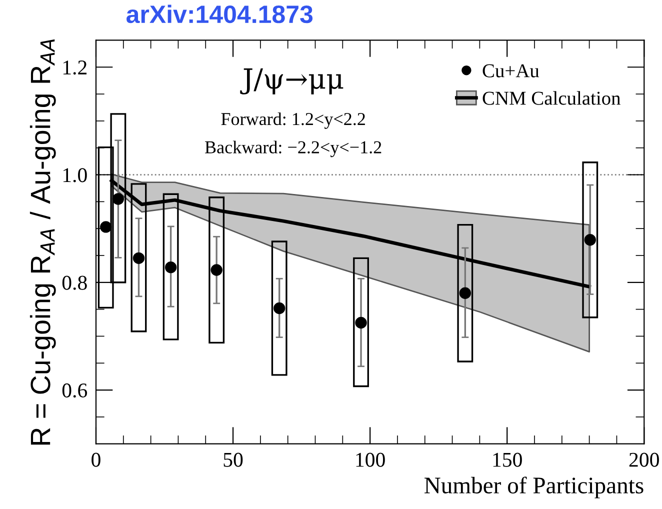 This screenshot has height=509, width=662. What do you see at coordinates (75, 67) in the screenshot?
I see `y-tick-label: 1.2` at bounding box center [75, 67].